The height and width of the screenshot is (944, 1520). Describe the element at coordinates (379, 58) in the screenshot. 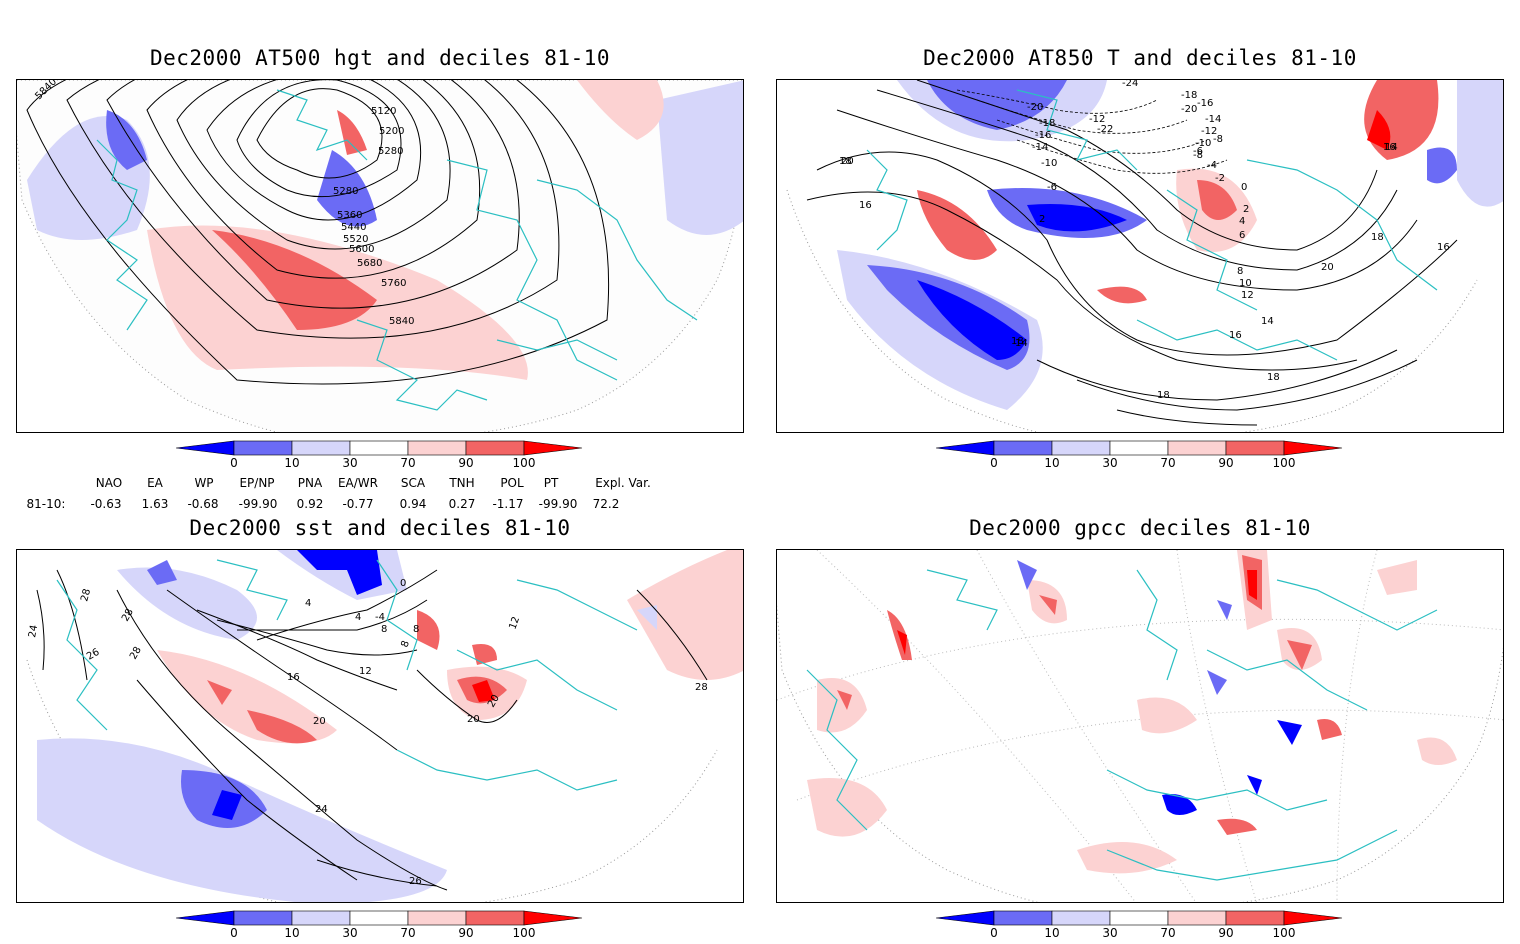

I see `panel-1-title: Dec2000 AT500 hgt and deciles 81-10` at that location.